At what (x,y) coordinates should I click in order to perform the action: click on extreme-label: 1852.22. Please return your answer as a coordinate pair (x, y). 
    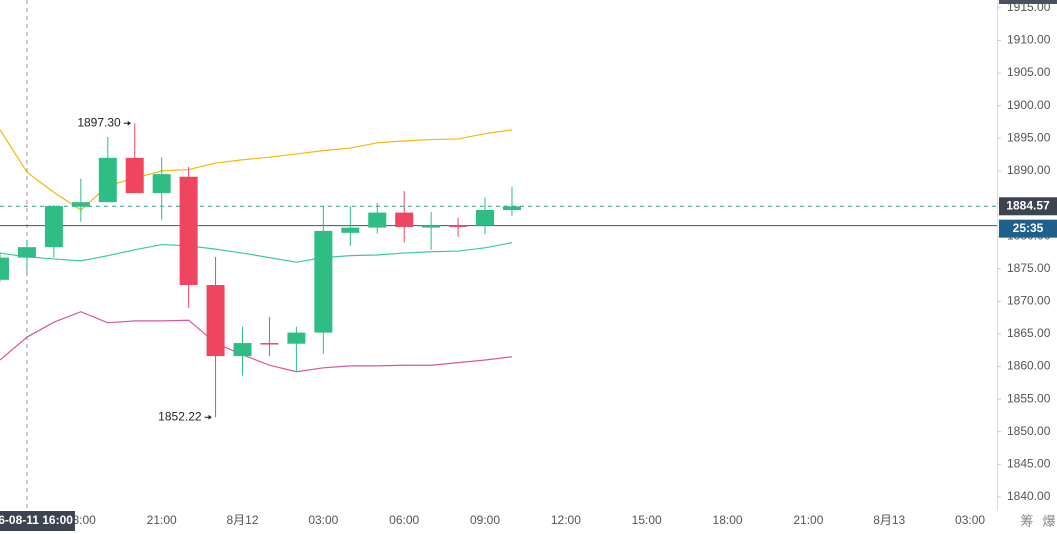
    Looking at the image, I should click on (180, 416).